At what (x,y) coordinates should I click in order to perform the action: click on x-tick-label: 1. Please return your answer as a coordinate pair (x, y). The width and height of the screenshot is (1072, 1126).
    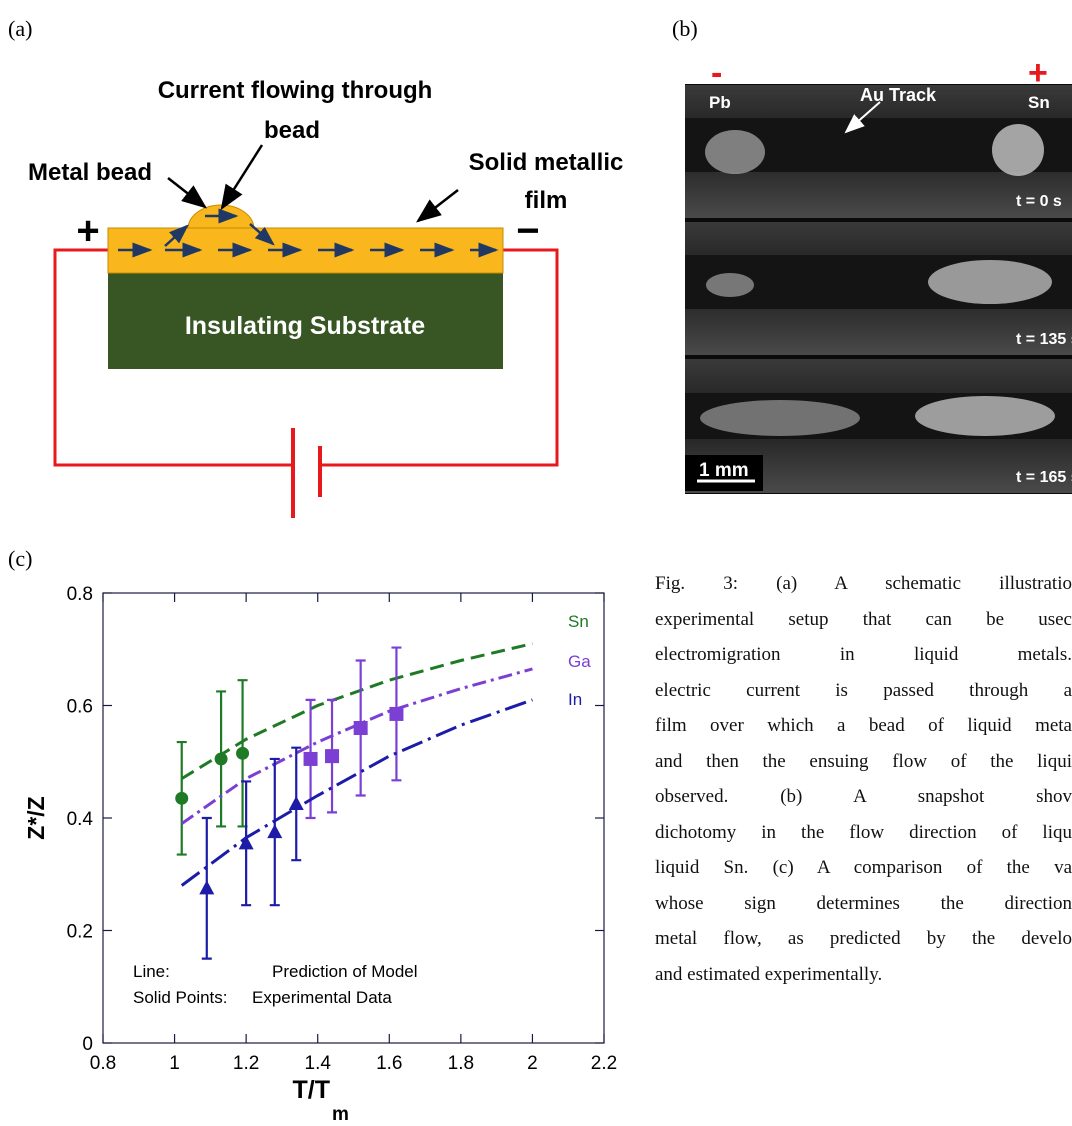
    Looking at the image, I should click on (174, 1063).